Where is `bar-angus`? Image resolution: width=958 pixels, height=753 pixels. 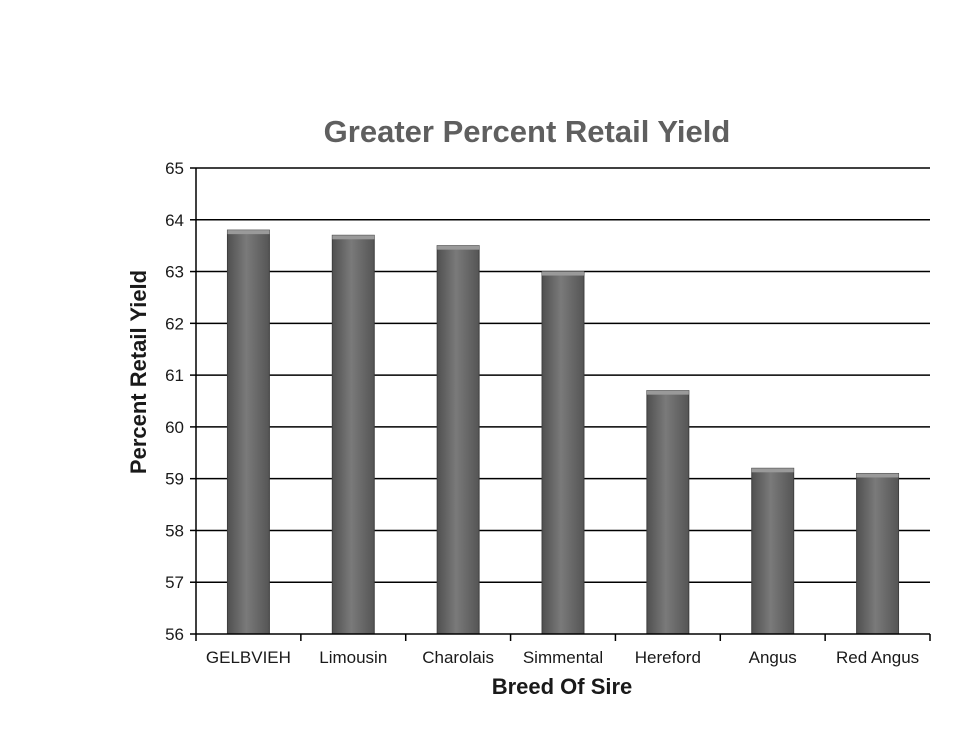
bar-angus is located at coordinates (773, 551).